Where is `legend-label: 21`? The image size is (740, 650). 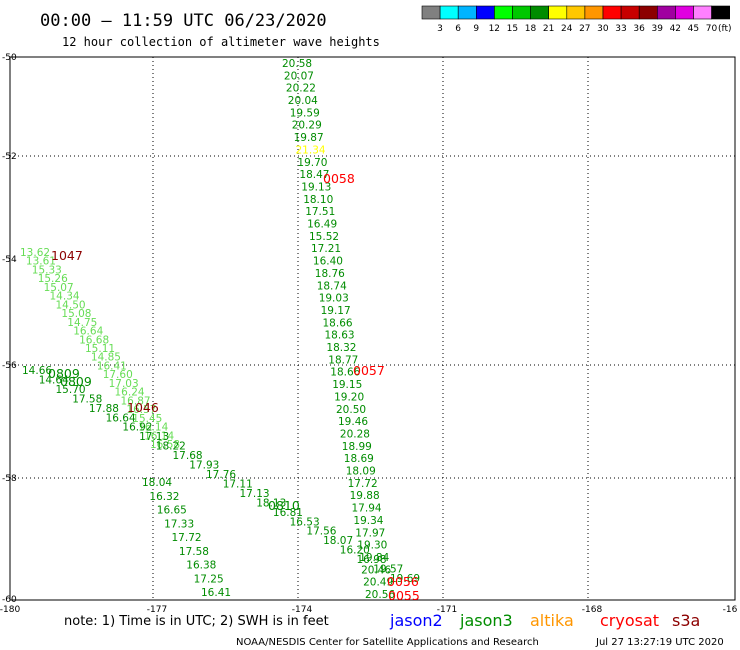
legend-label: 21 is located at coordinates (548, 29).